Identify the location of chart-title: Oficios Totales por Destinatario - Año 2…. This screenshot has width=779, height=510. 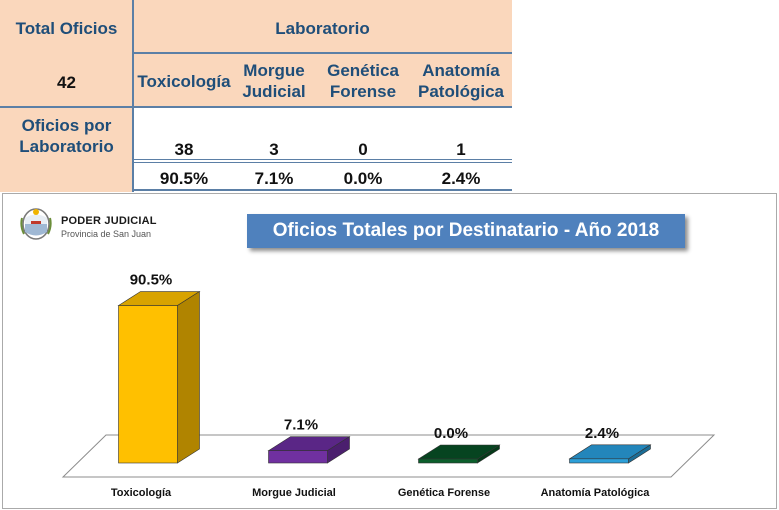
(466, 231).